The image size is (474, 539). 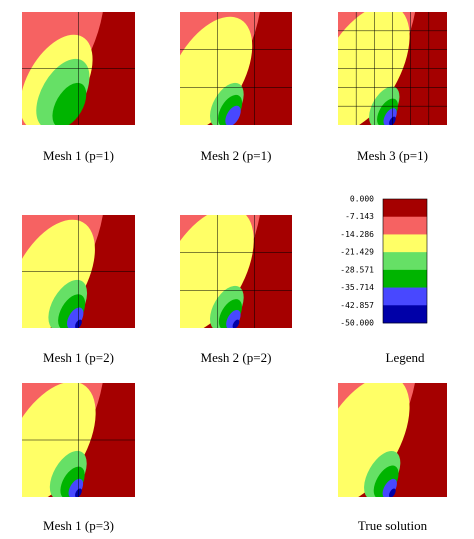 What do you see at coordinates (357, 234) in the screenshot?
I see `legend-label: -14.286` at bounding box center [357, 234].